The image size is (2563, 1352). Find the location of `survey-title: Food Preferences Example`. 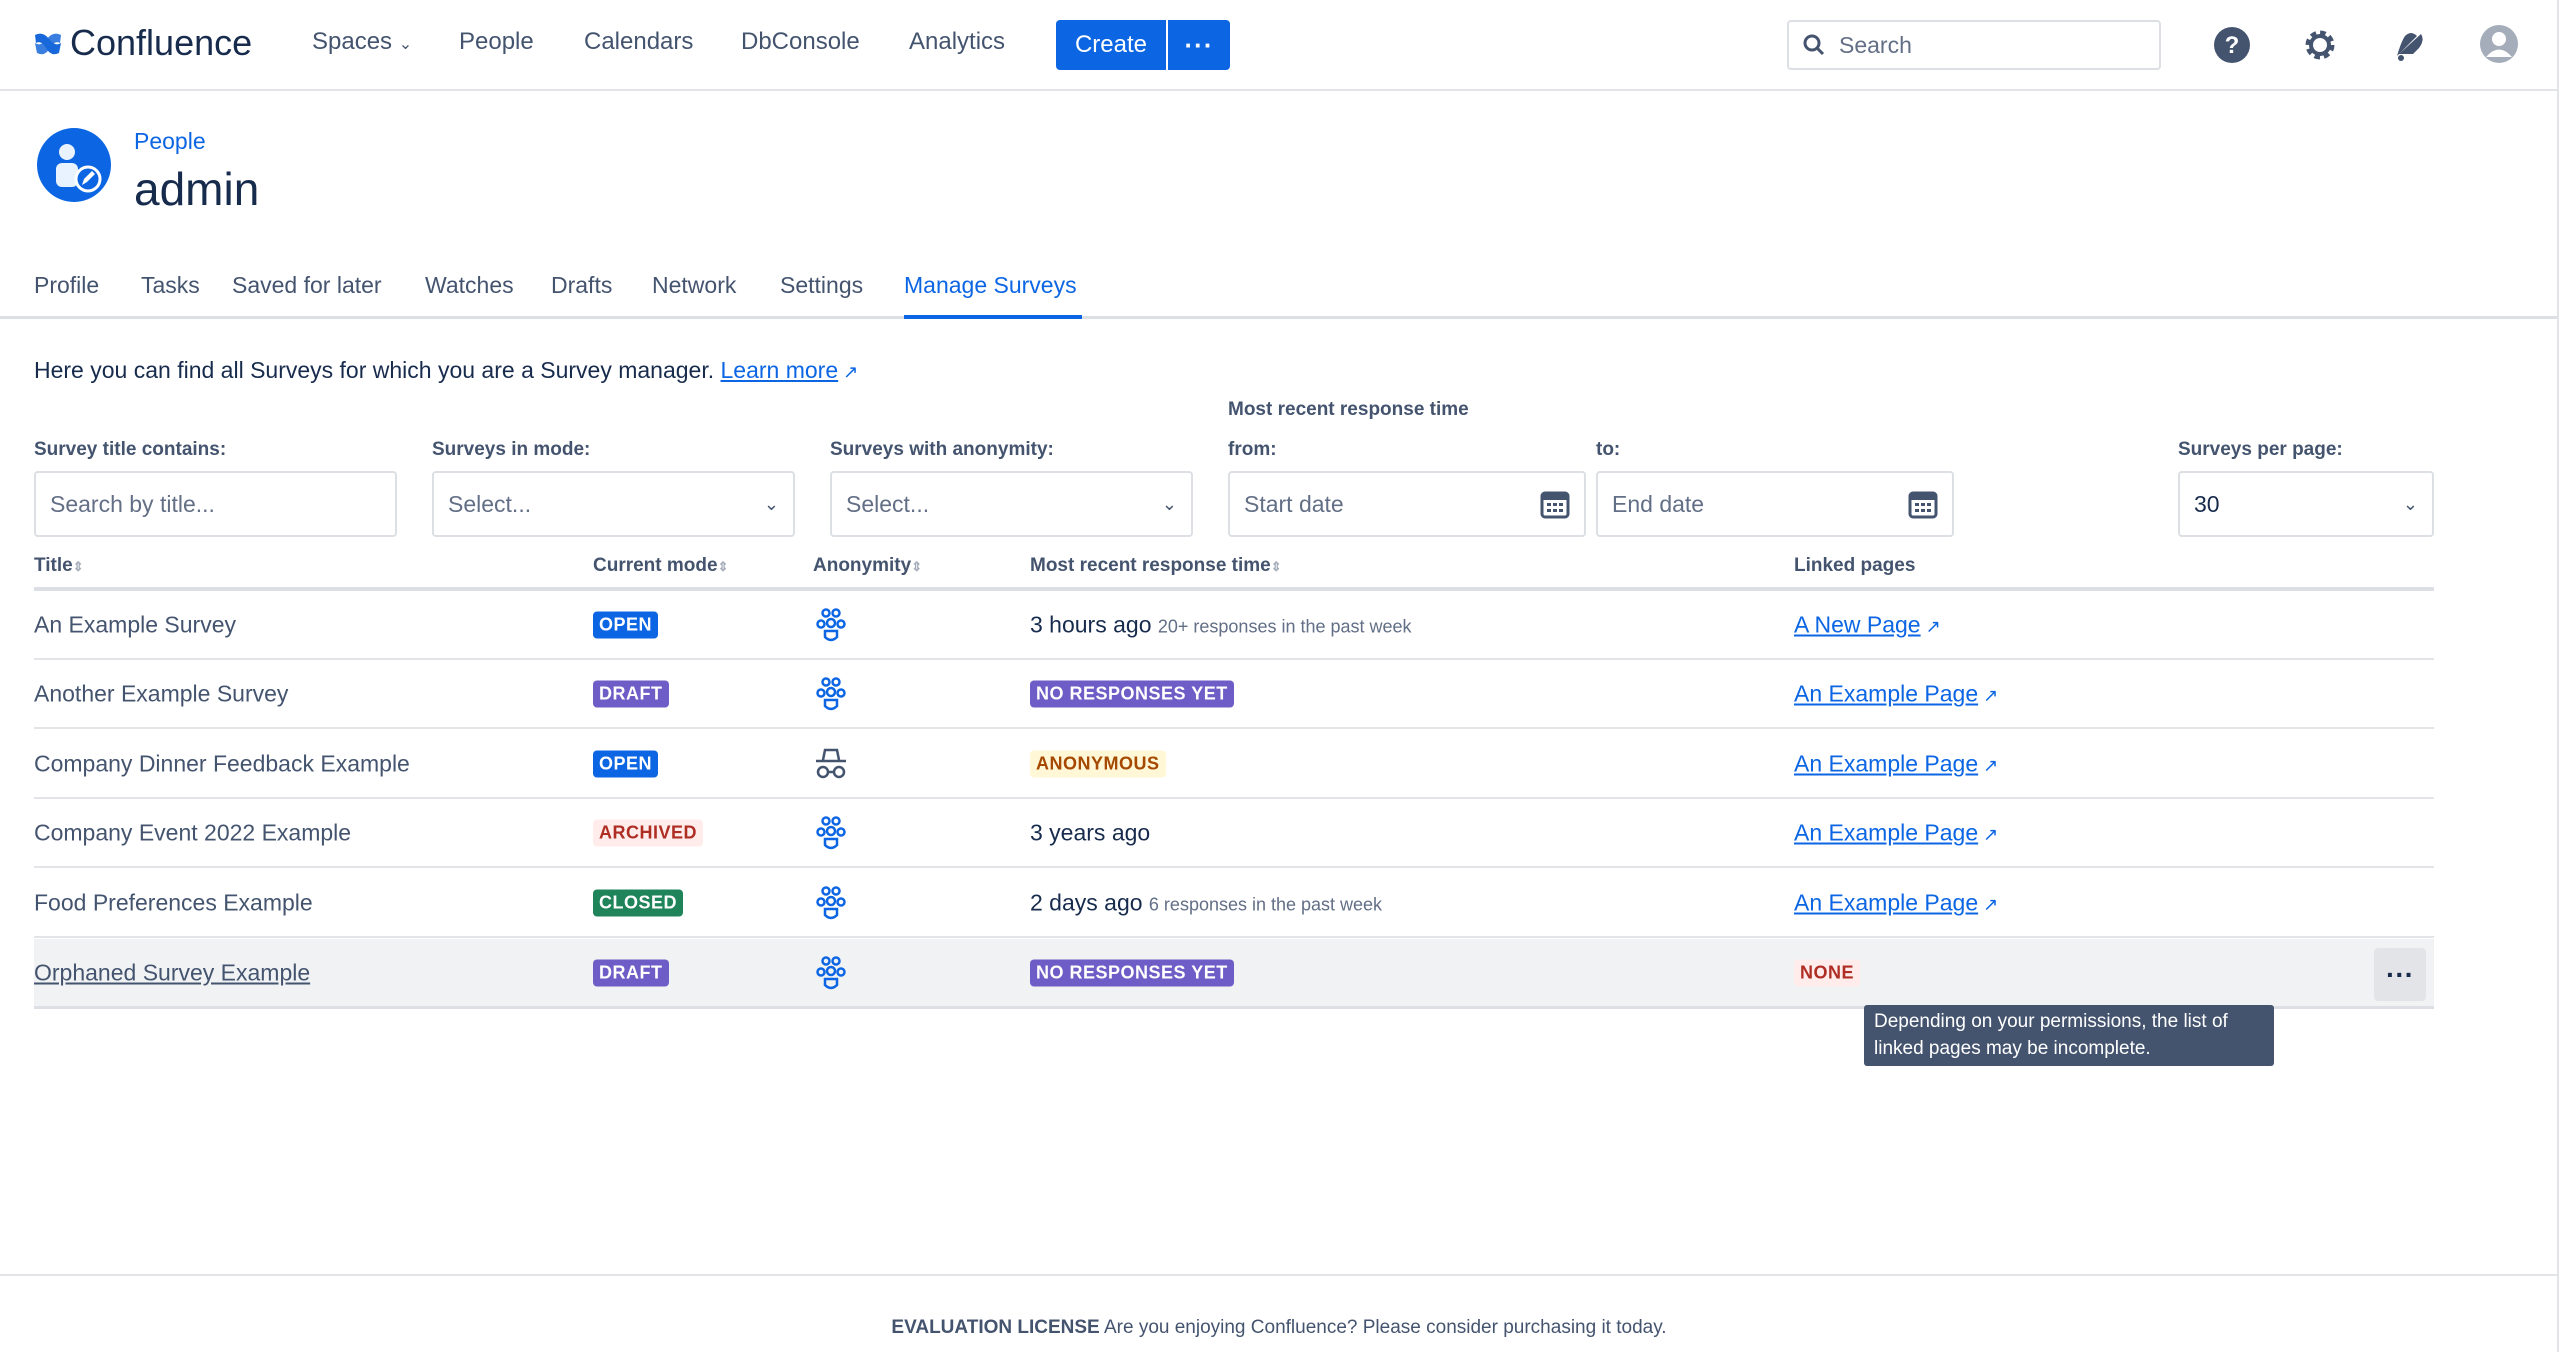

survey-title: Food Preferences Example is located at coordinates (173, 902).